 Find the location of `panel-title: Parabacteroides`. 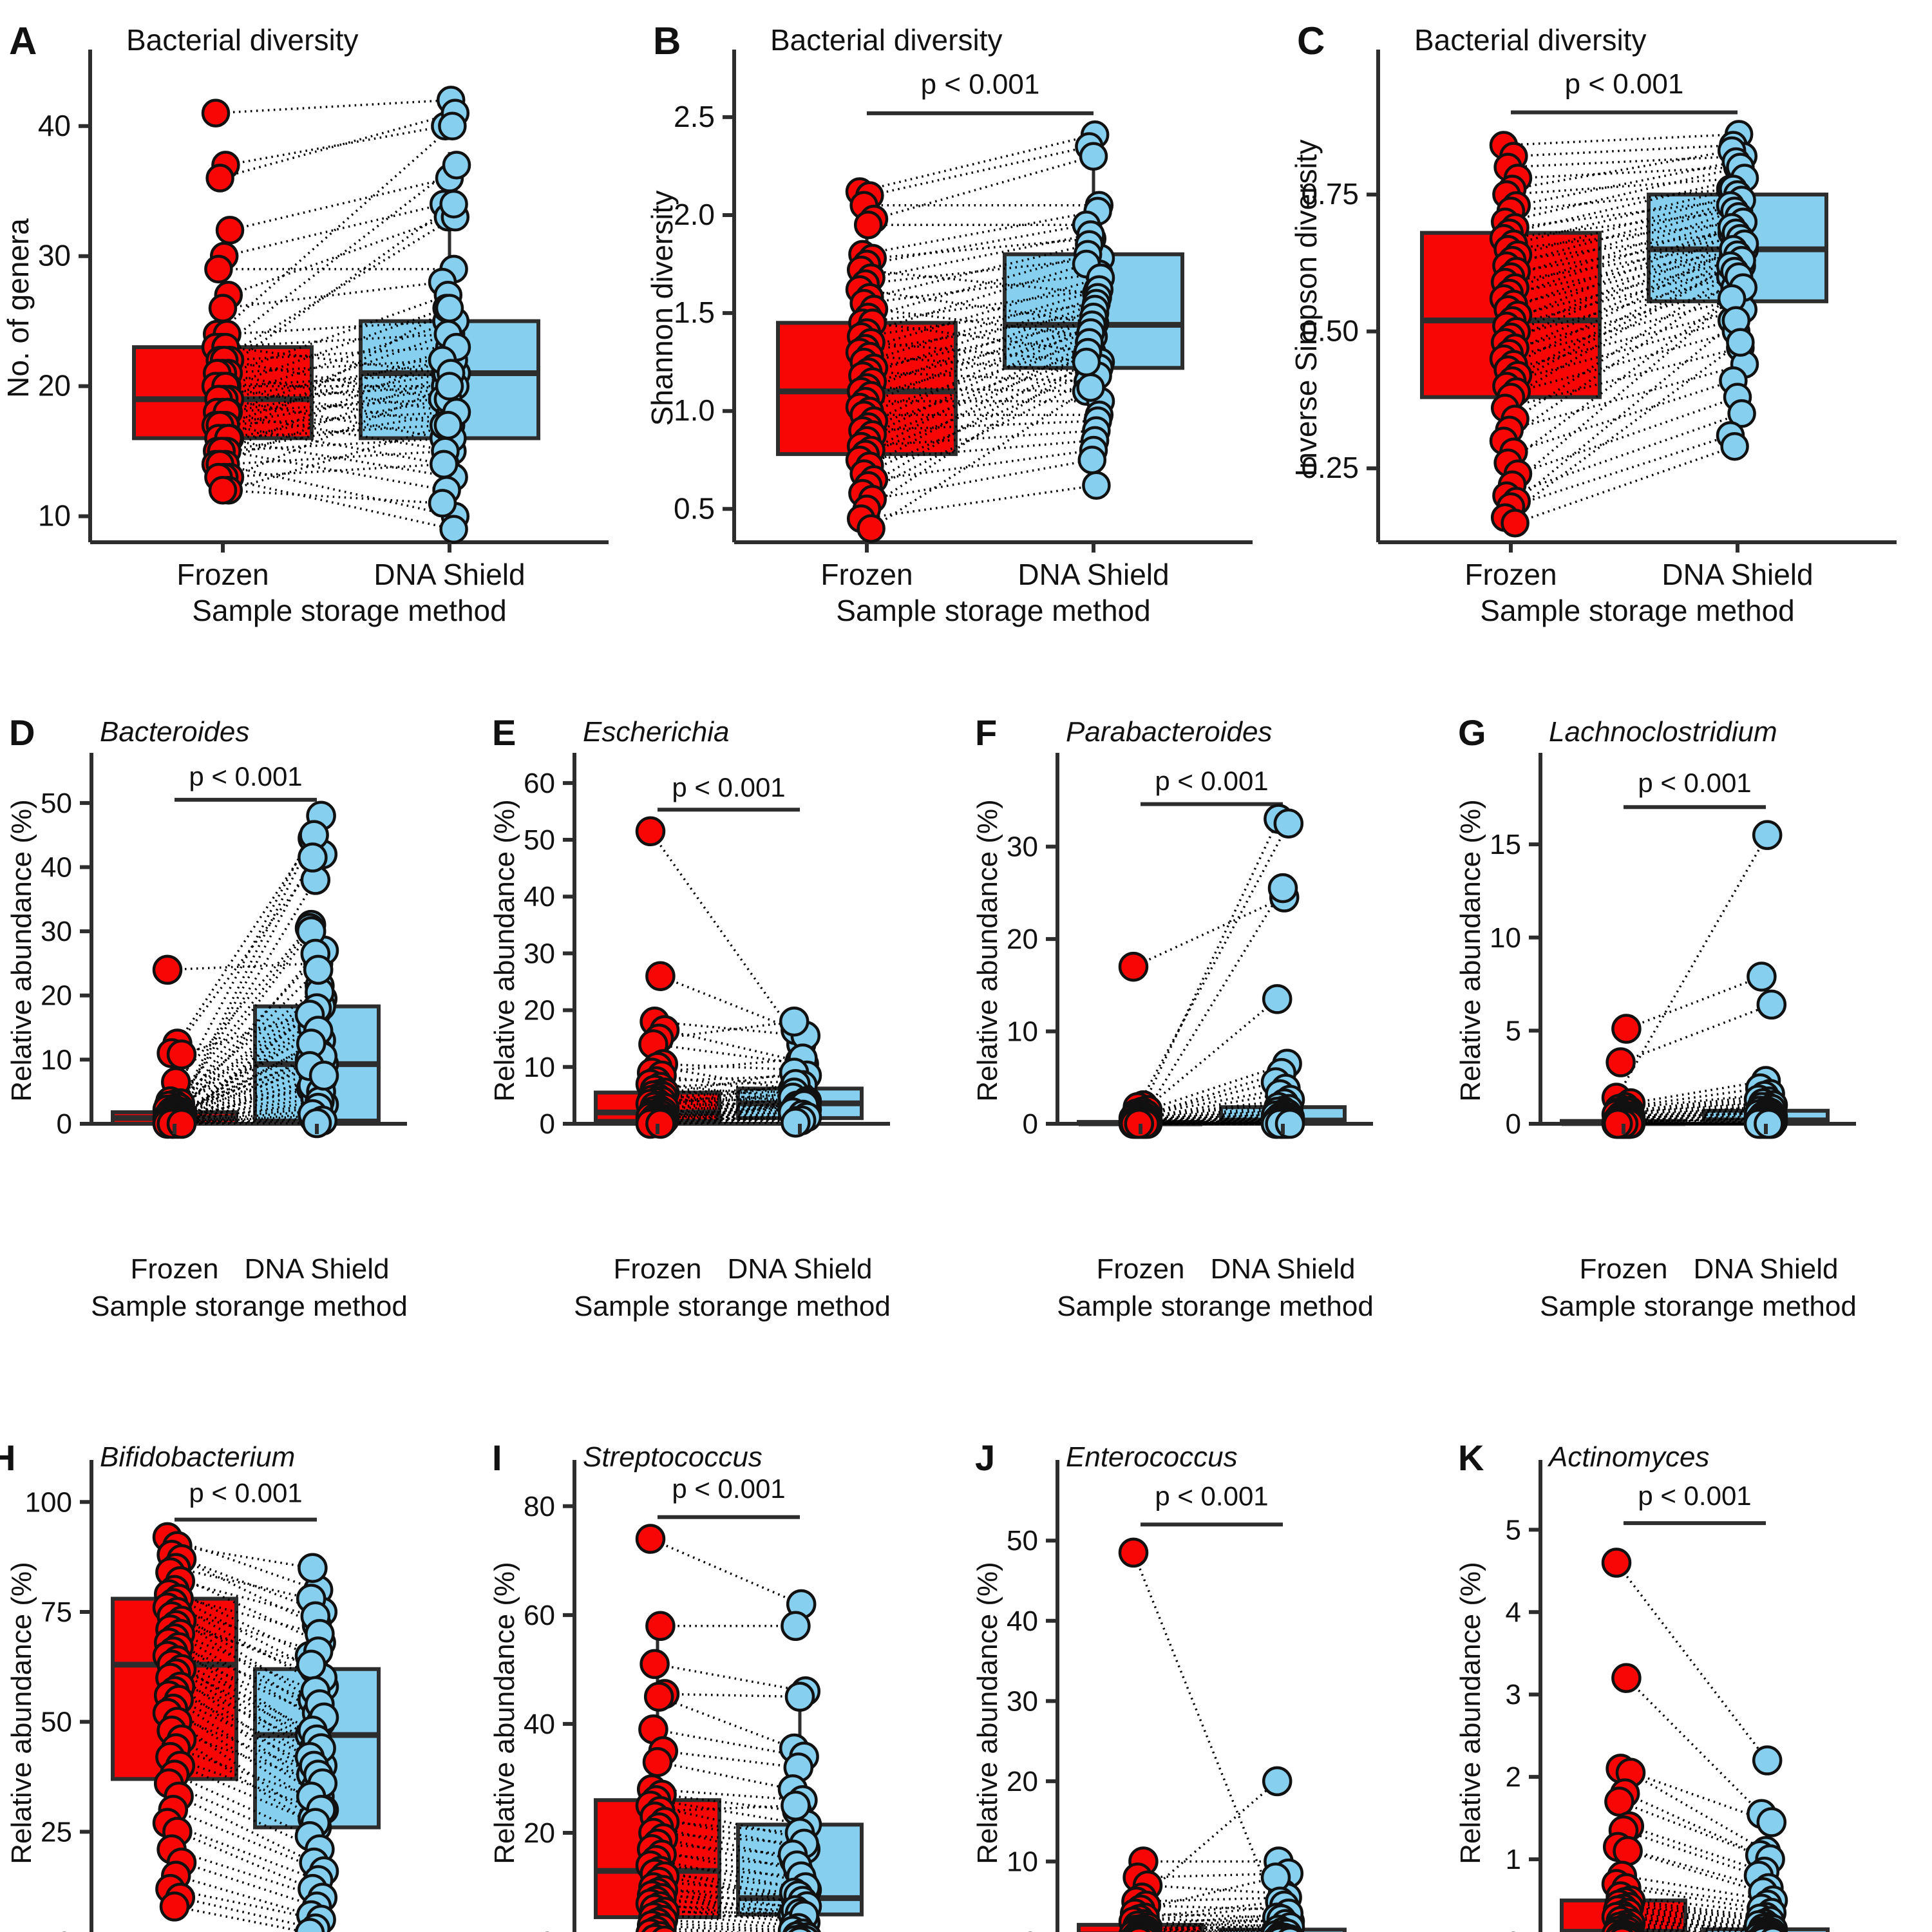

panel-title: Parabacteroides is located at coordinates (1169, 732).